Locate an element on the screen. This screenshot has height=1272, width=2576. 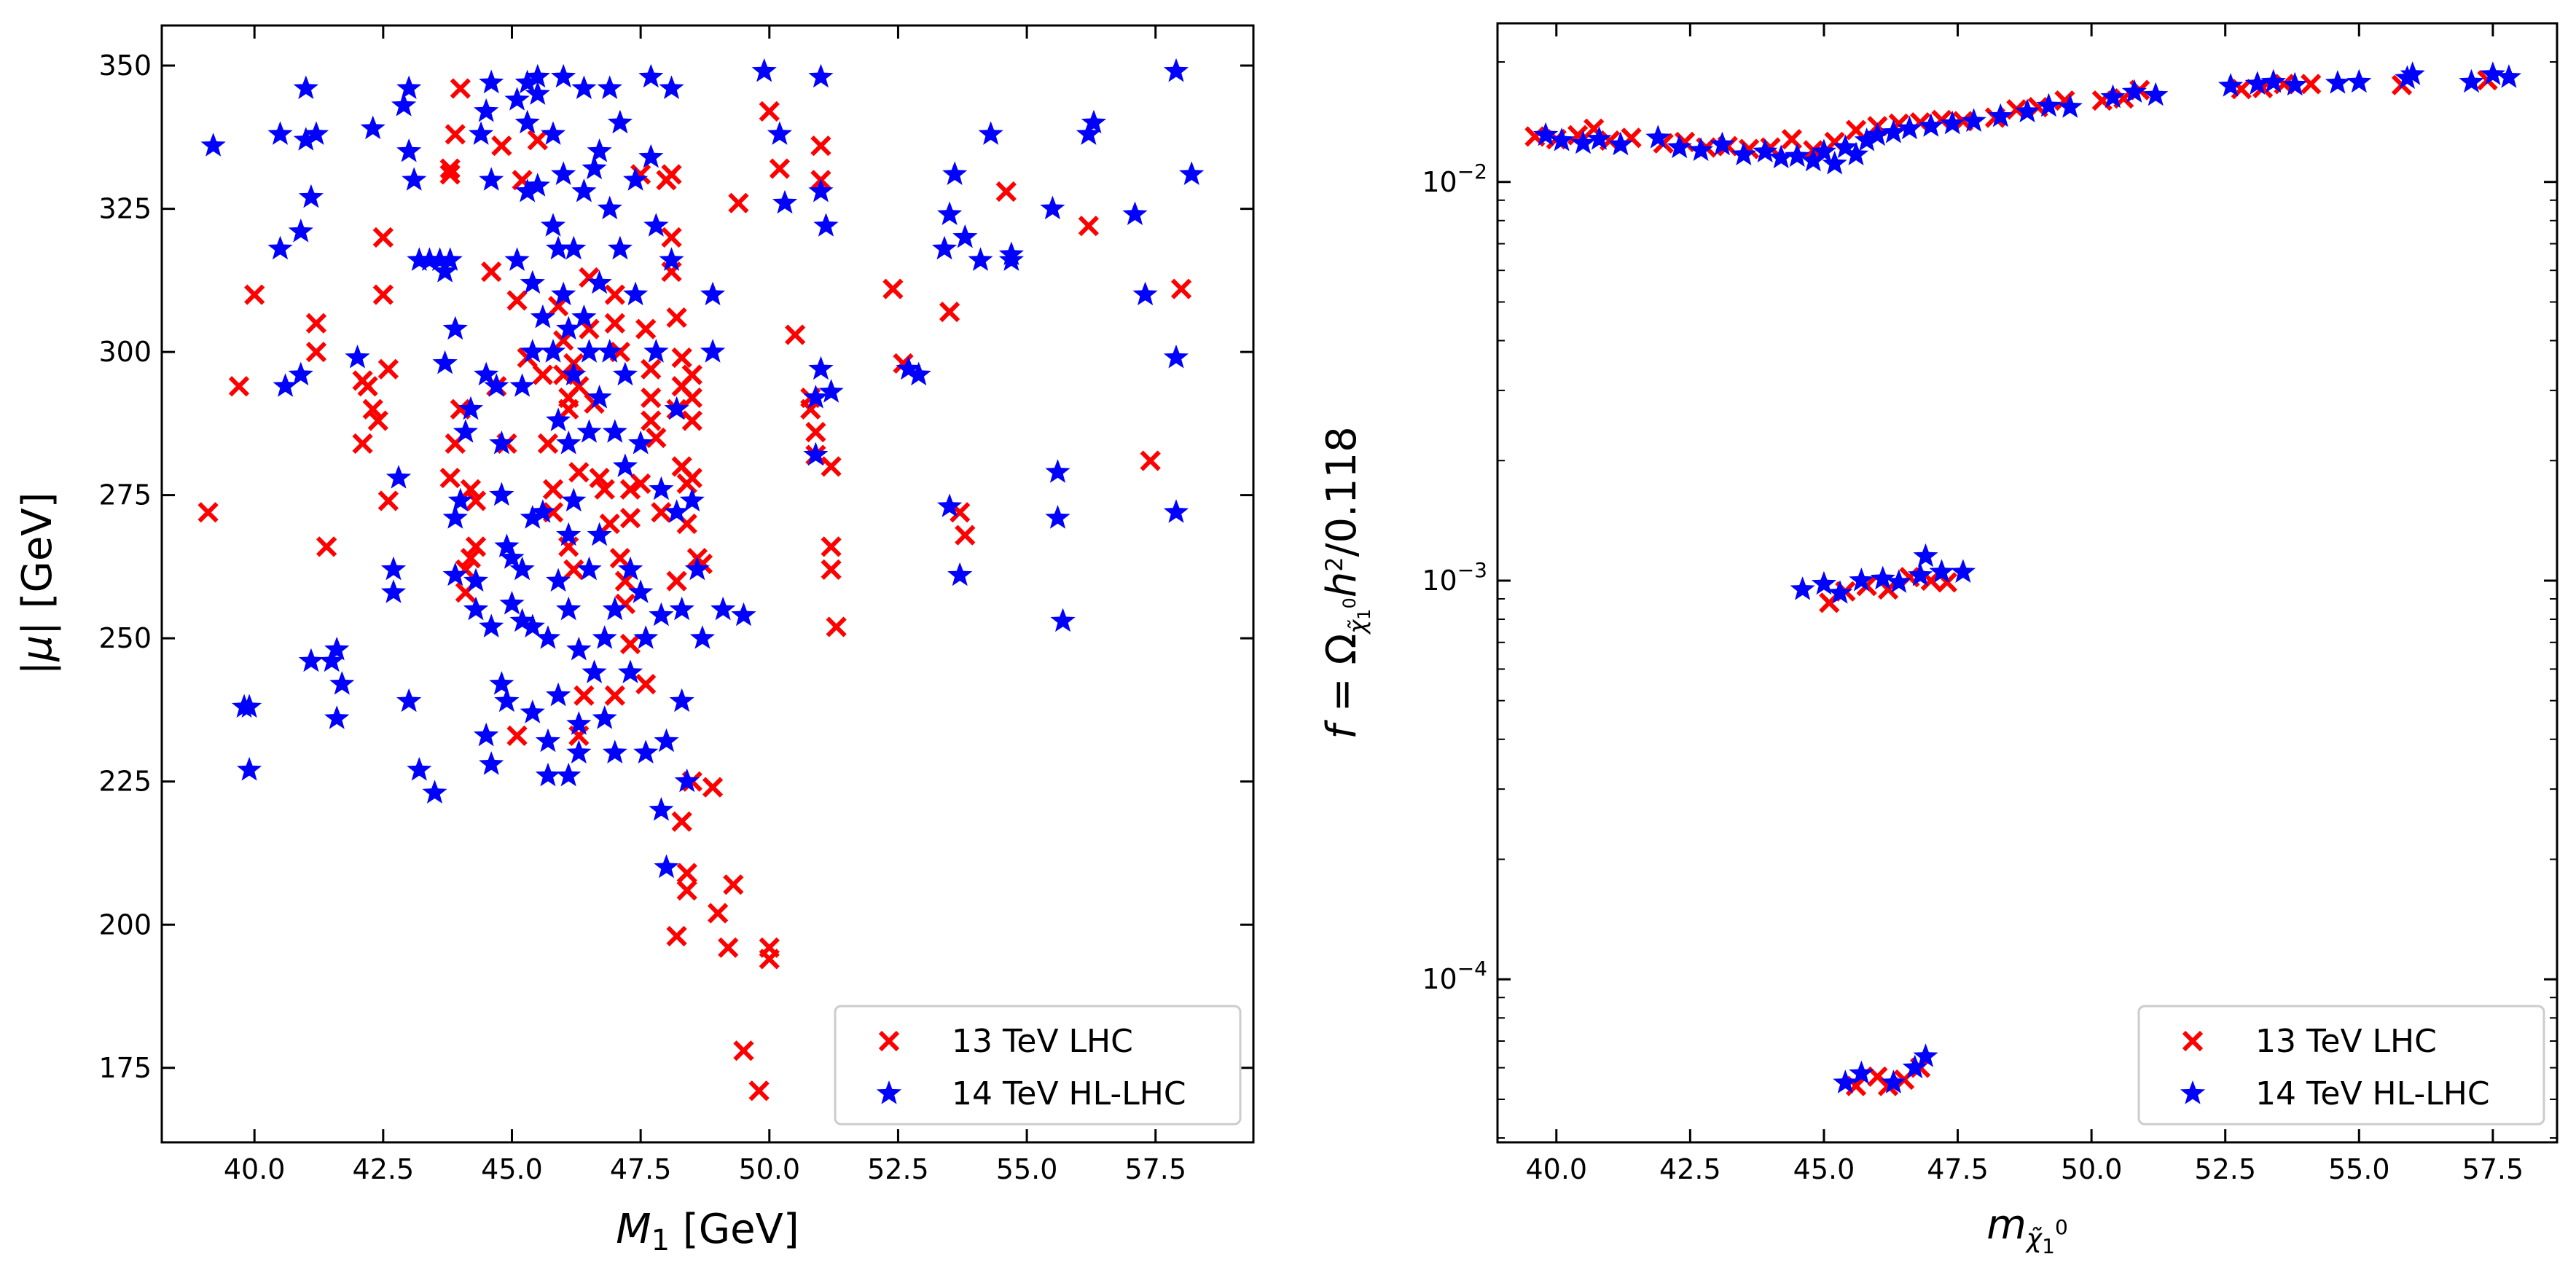
right-y-axis-sup-index: 0 is located at coordinates (1349, 602).